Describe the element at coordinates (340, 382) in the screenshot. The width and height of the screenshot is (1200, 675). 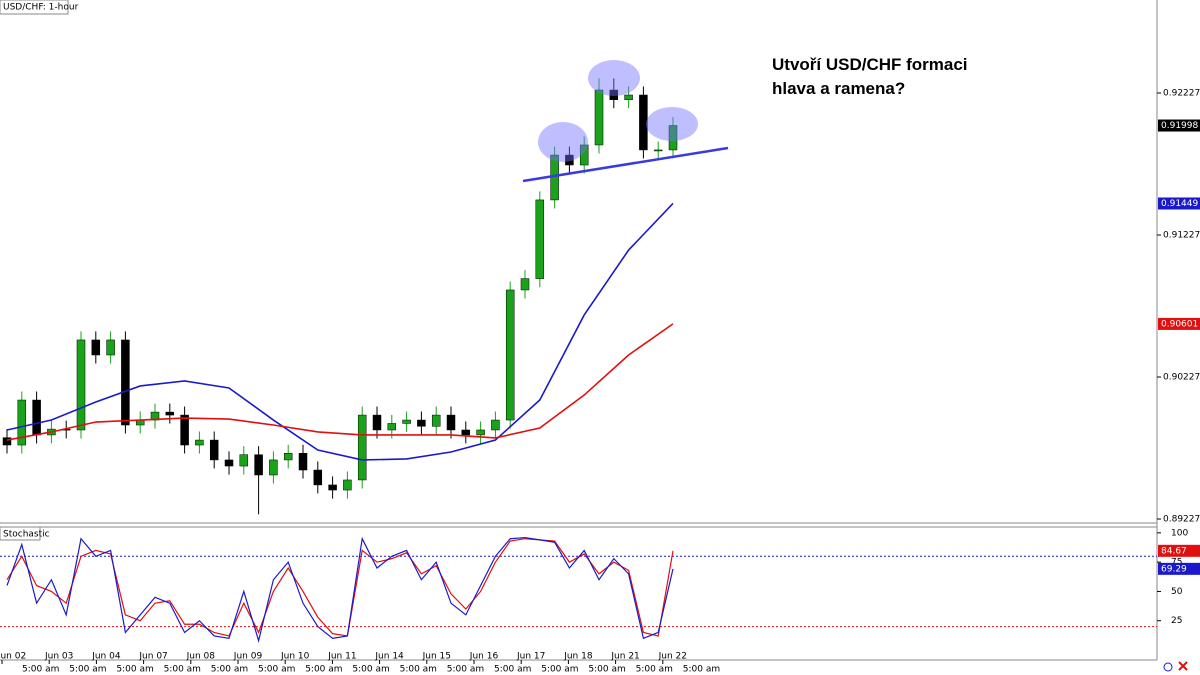
I see `moving-average` at that location.